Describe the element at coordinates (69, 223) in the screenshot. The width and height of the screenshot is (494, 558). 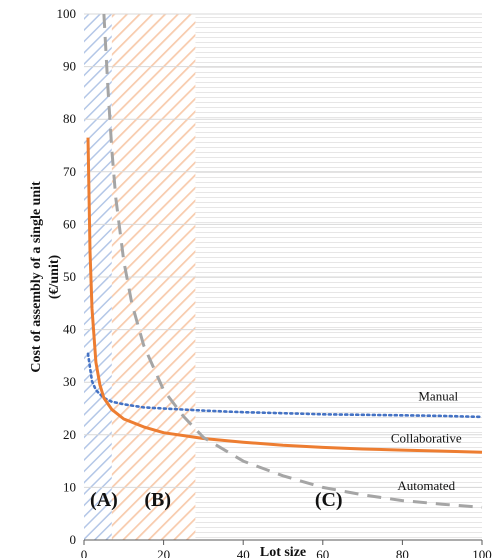
I see `y-tick-label: 60` at that location.